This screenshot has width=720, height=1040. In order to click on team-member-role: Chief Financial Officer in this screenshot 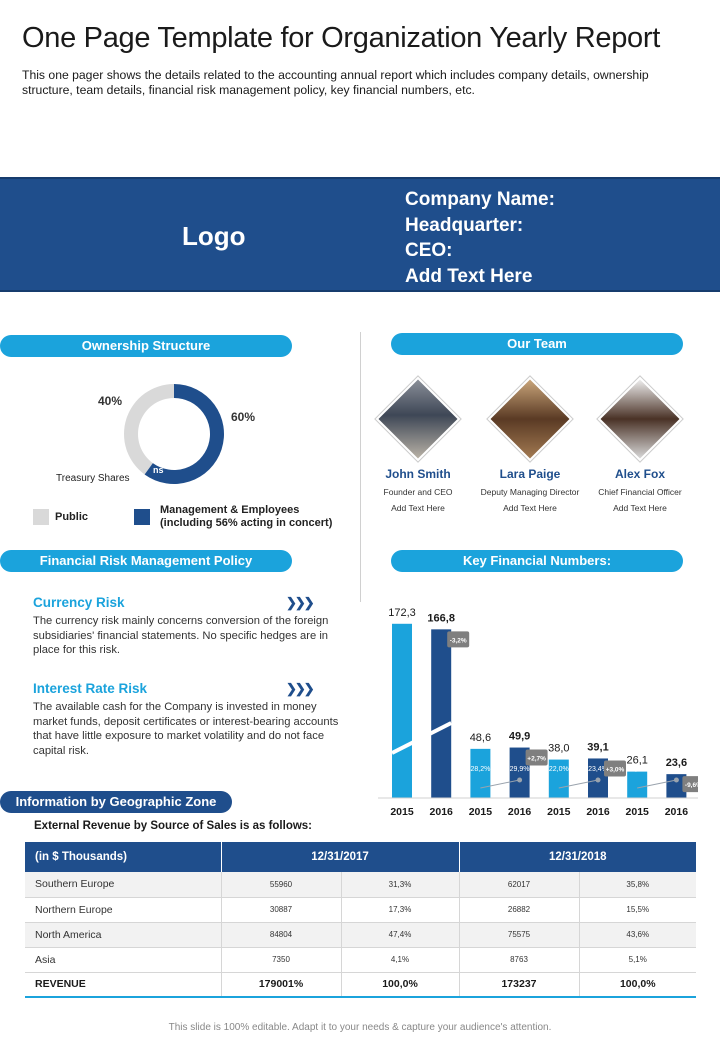, I will do `click(640, 492)`.